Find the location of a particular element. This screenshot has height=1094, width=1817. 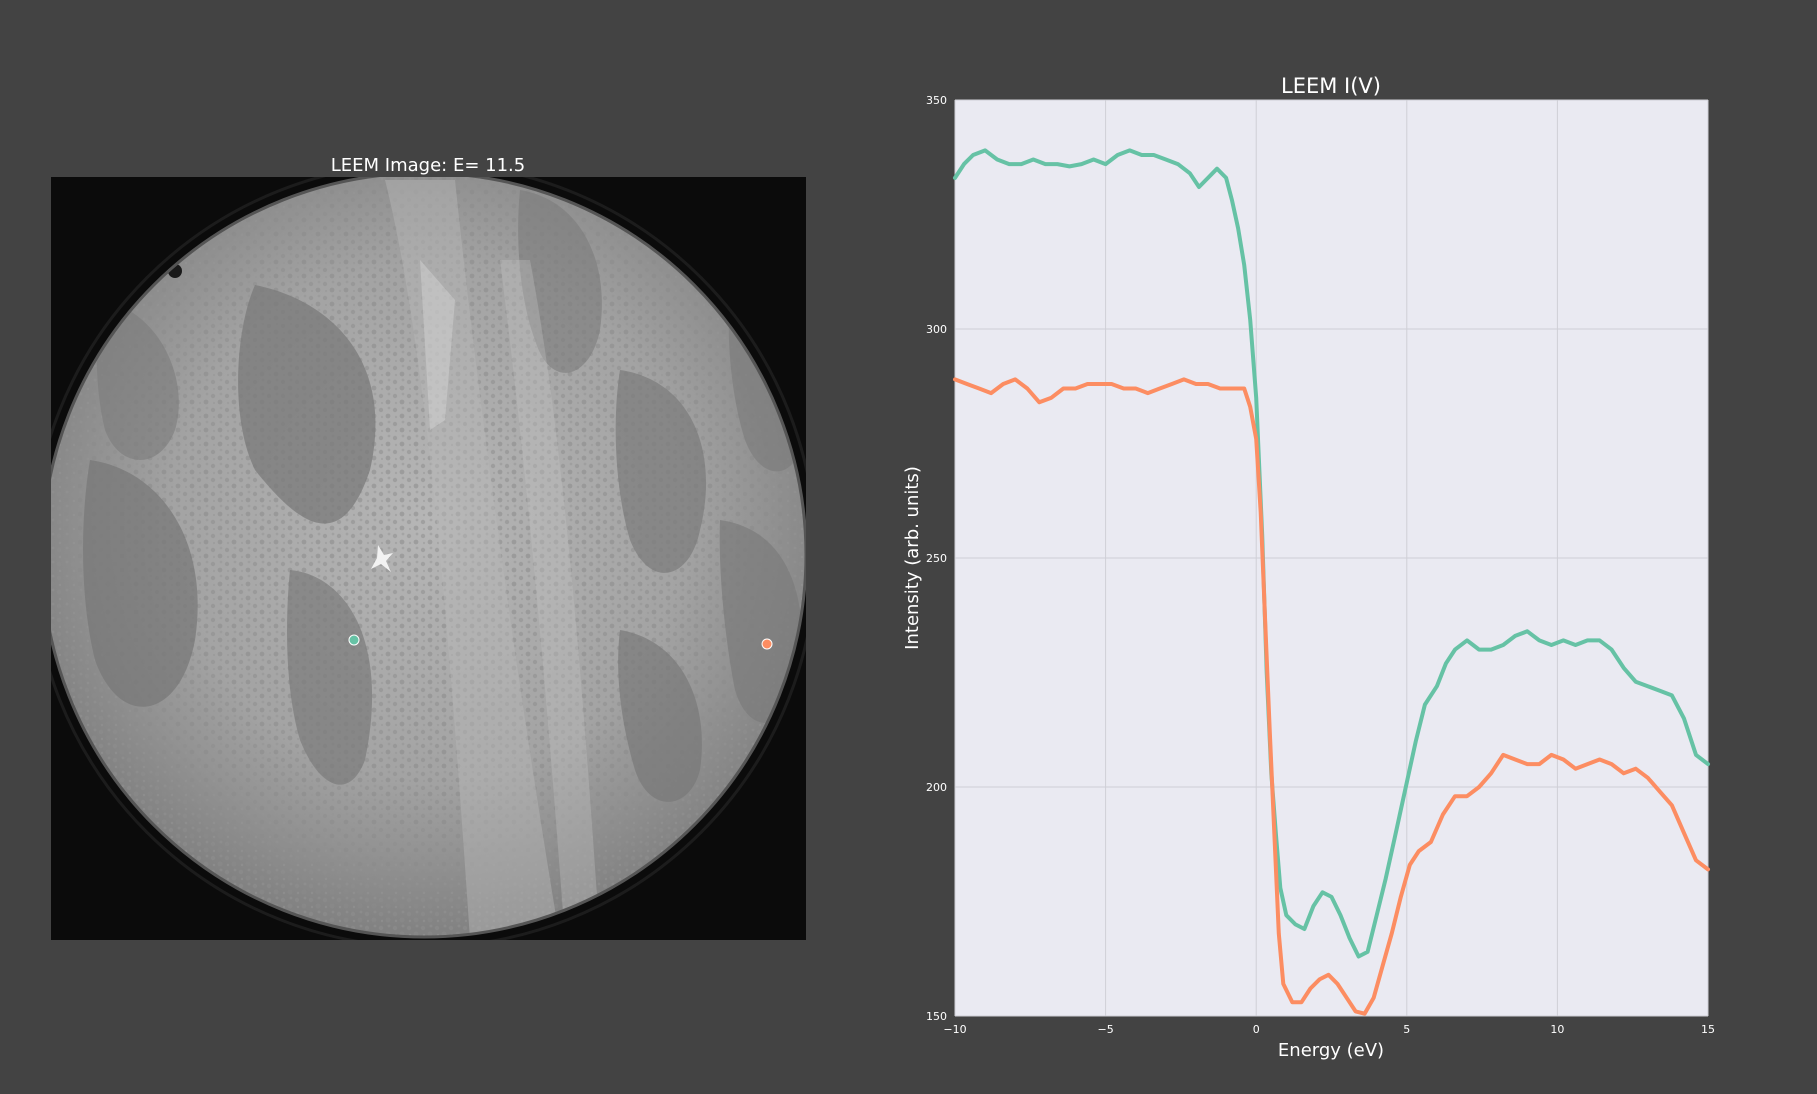

marker-orange is located at coordinates (767, 644).